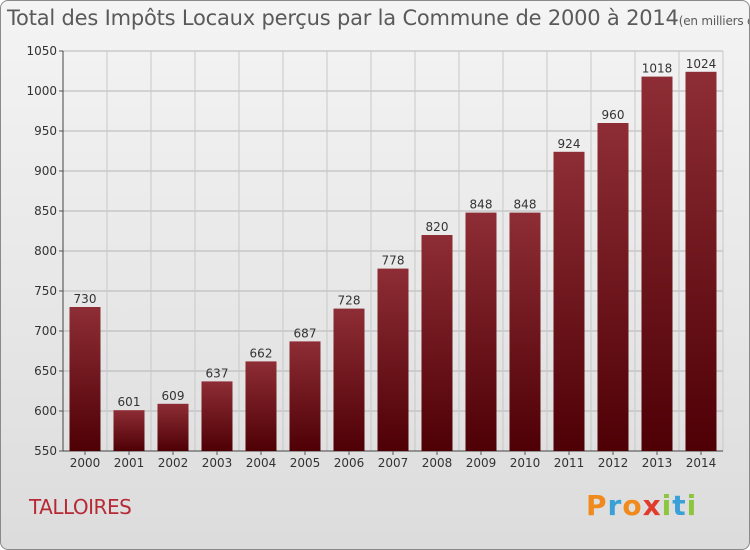 The image size is (750, 550). Describe the element at coordinates (45, 411) in the screenshot. I see `y-tick-label: 600` at that location.